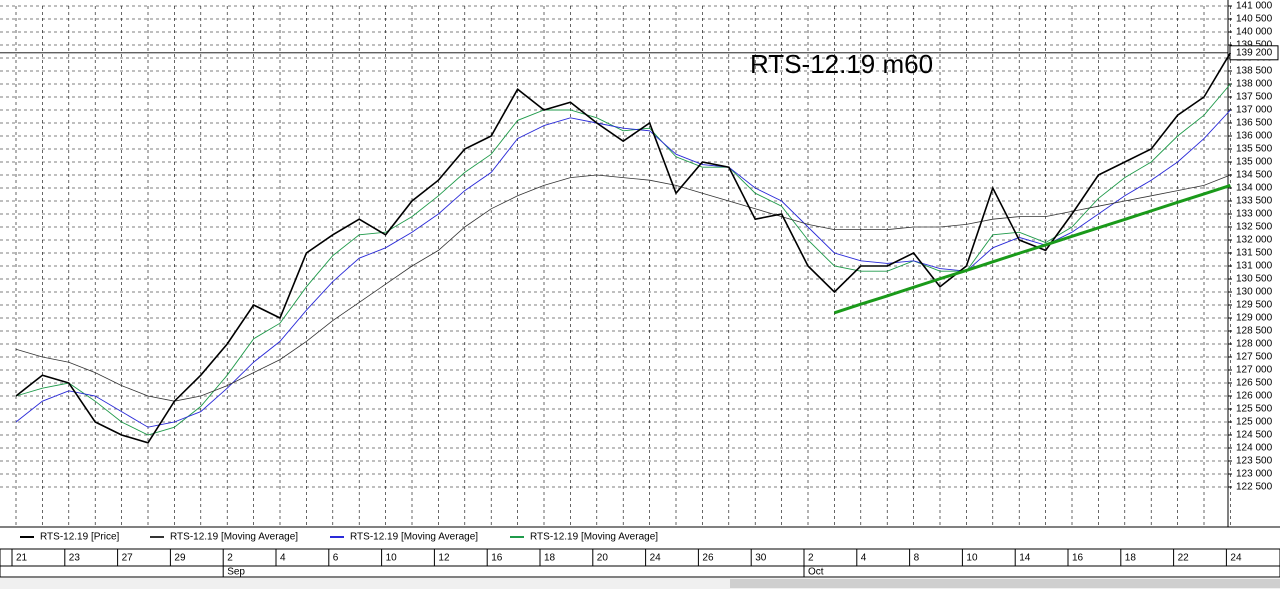  What do you see at coordinates (1254, 32) in the screenshot?
I see `y-tick-label: 140 000` at bounding box center [1254, 32].